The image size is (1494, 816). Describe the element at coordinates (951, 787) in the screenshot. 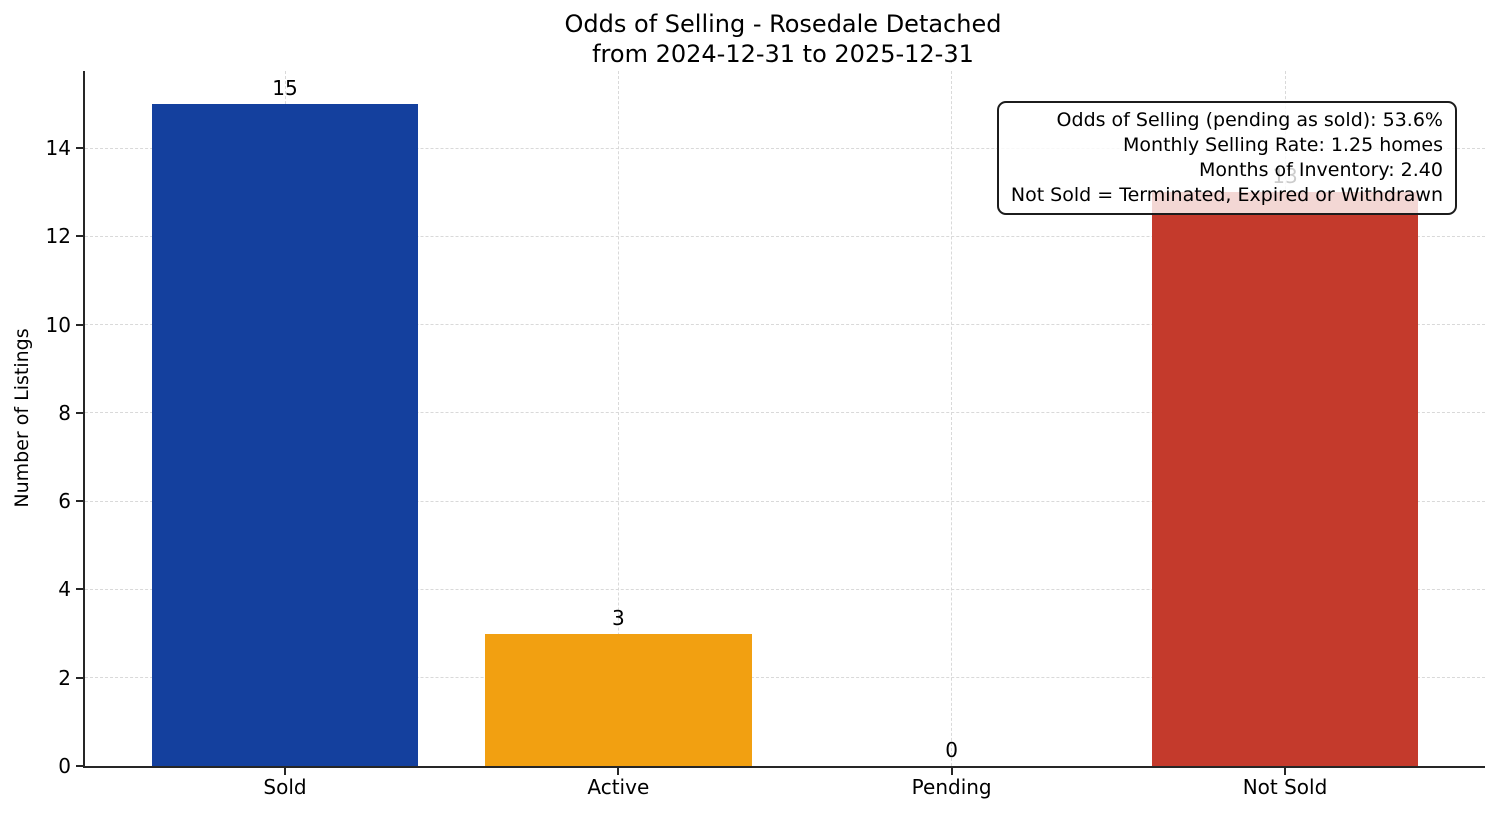

I see `x-tick-label: Pending` at that location.